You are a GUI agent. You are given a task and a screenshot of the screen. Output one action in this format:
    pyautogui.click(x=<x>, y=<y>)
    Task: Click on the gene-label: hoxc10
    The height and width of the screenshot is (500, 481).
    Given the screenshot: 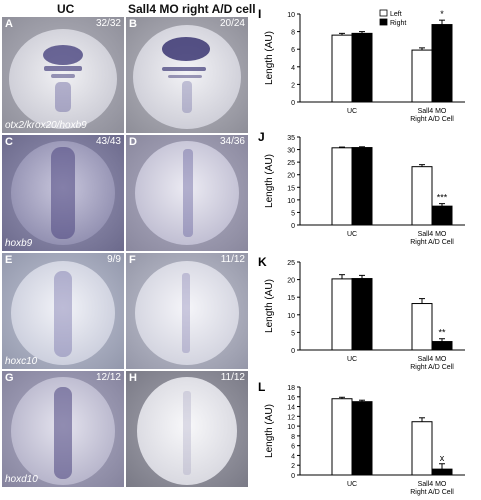 What is the action you would take?
    pyautogui.click(x=21, y=361)
    